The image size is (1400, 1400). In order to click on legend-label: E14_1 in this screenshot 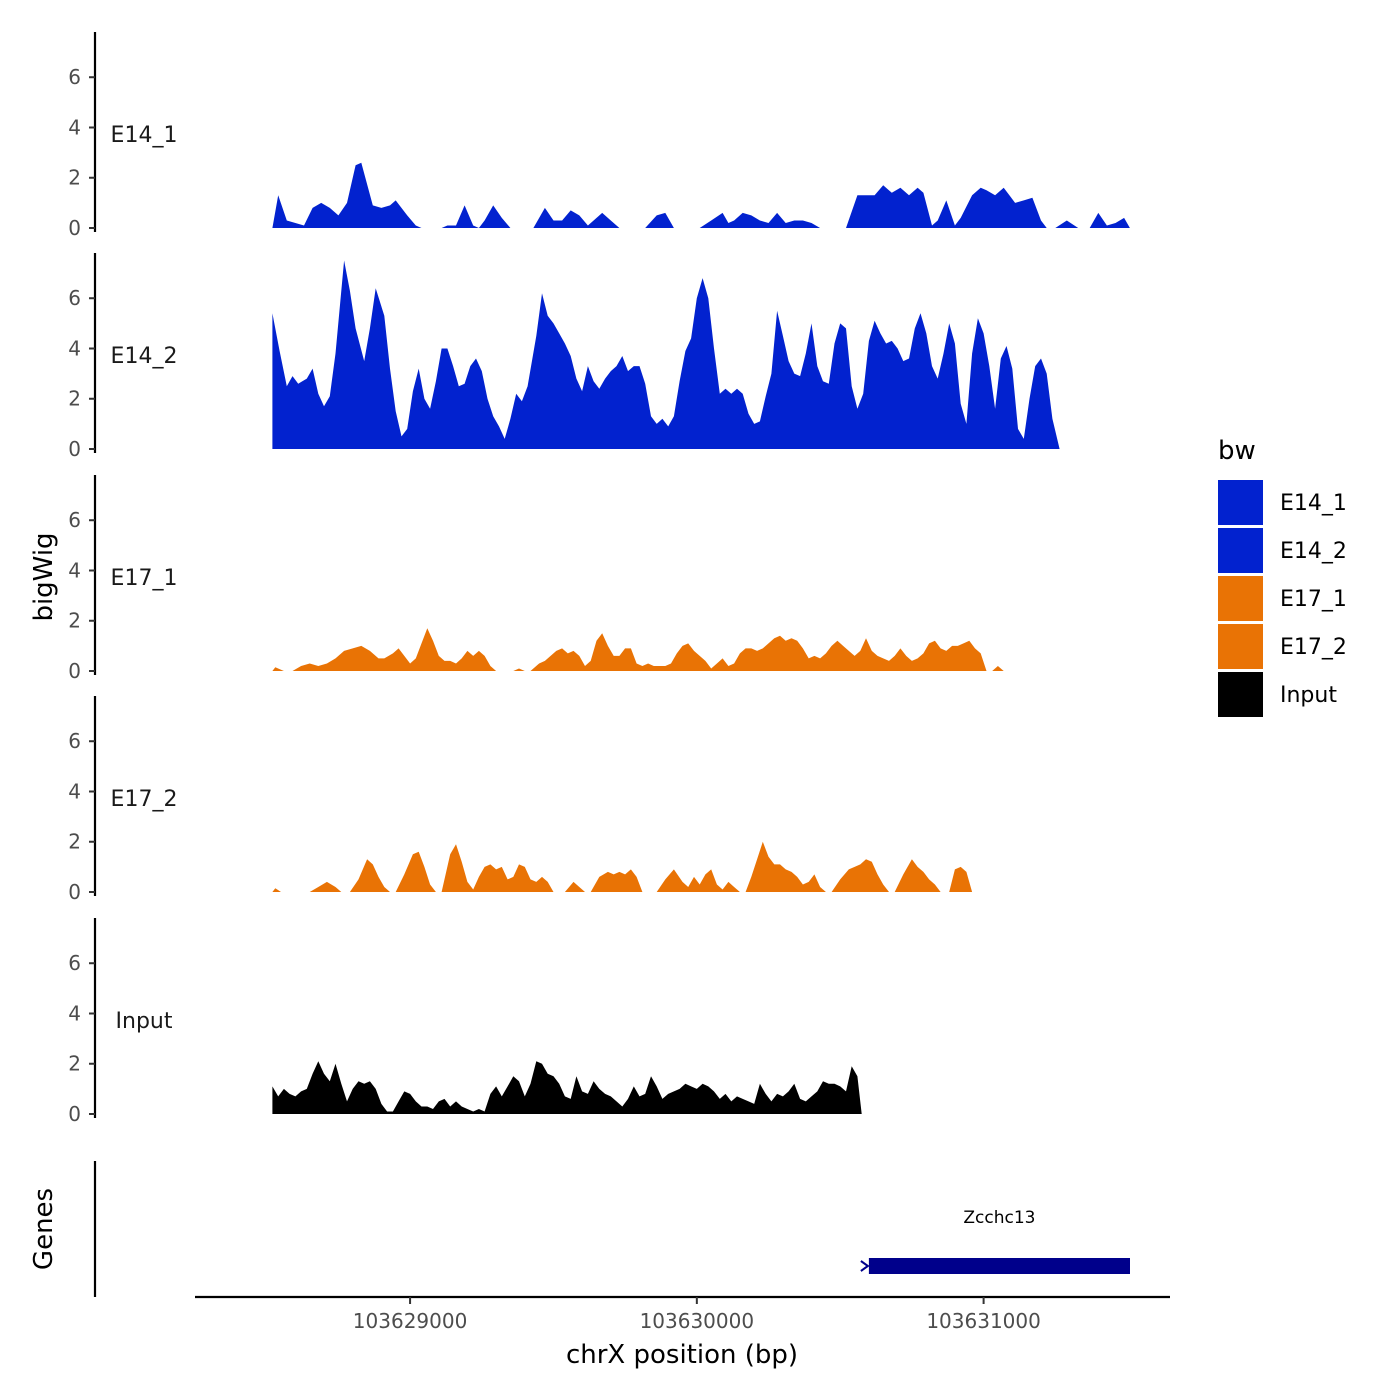, I will do `click(1313, 503)`.